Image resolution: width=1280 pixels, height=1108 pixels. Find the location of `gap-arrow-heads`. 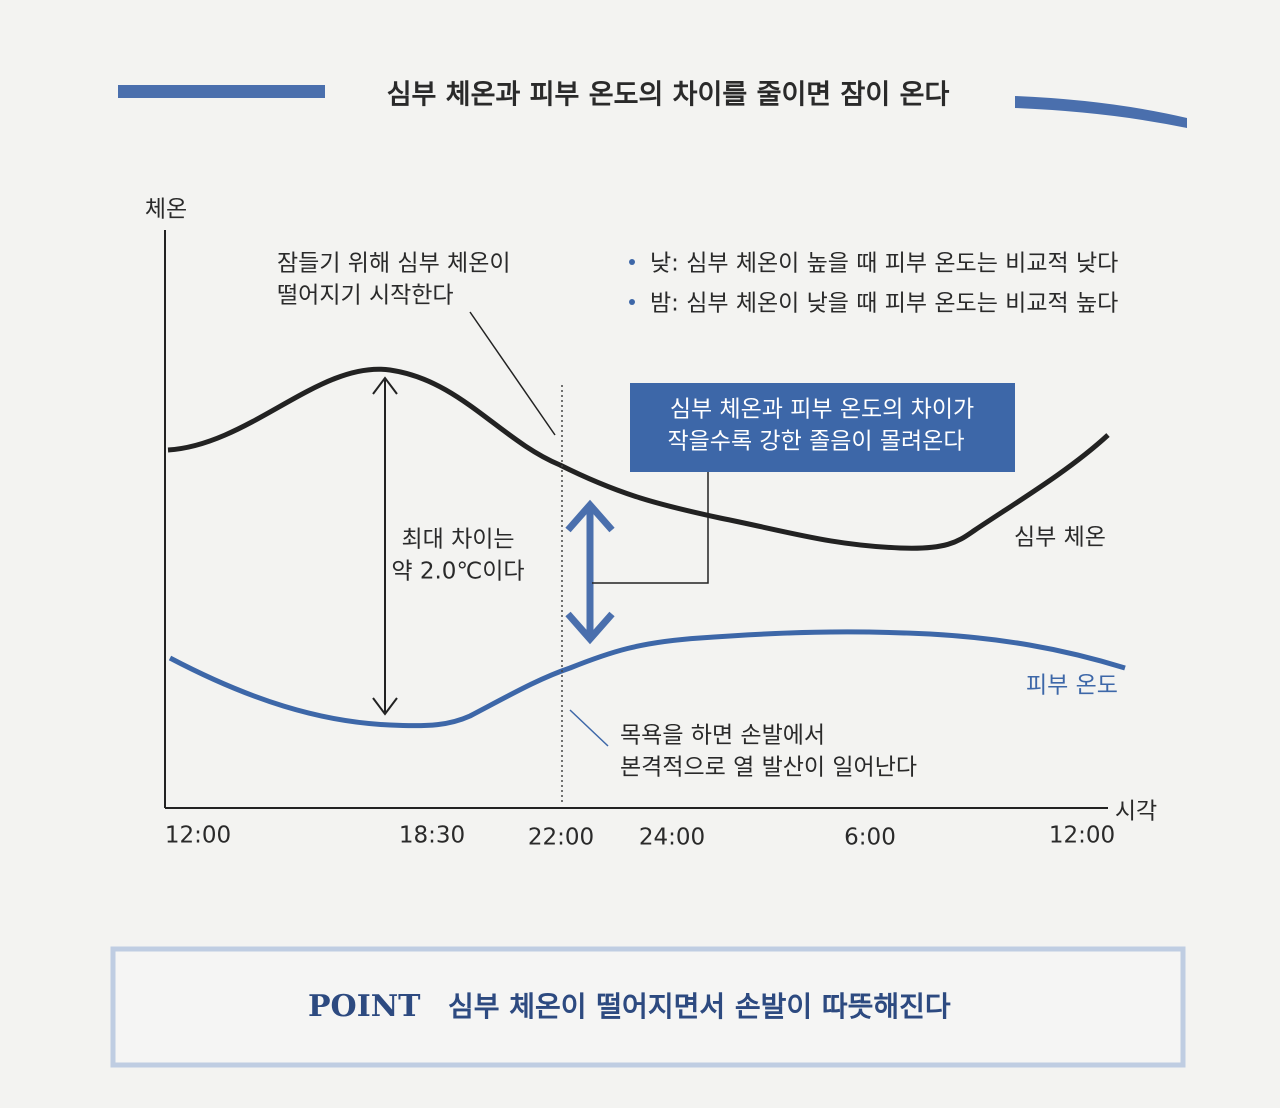

gap-arrow-heads is located at coordinates (385, 546).